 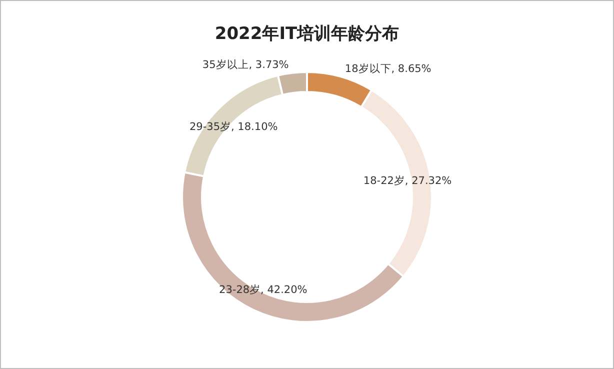 What do you see at coordinates (307, 34) in the screenshot?
I see `chart-title: 2022年IT培训年龄分布` at bounding box center [307, 34].